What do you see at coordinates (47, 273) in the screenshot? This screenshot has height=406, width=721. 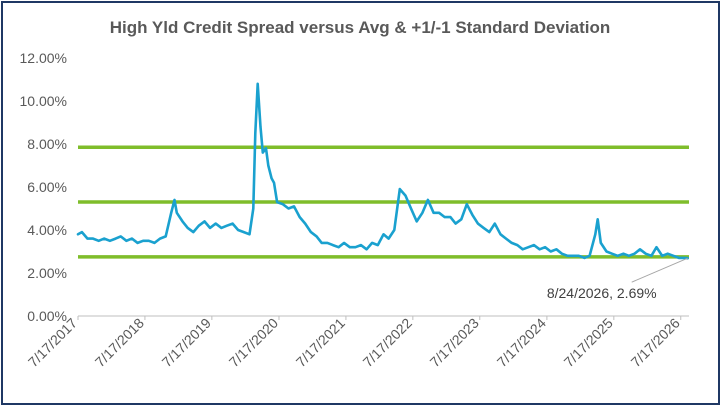 I see `y-tick-label: 2.00%` at bounding box center [47, 273].